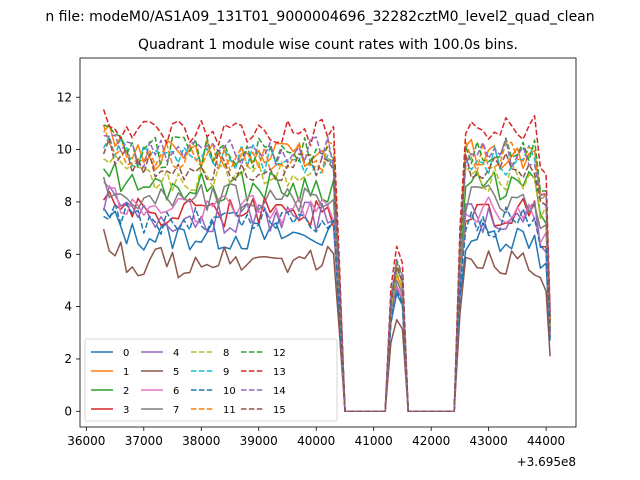 The height and width of the screenshot is (480, 640). What do you see at coordinates (431, 441) in the screenshot?
I see `x-tick-label: 42000` at bounding box center [431, 441].